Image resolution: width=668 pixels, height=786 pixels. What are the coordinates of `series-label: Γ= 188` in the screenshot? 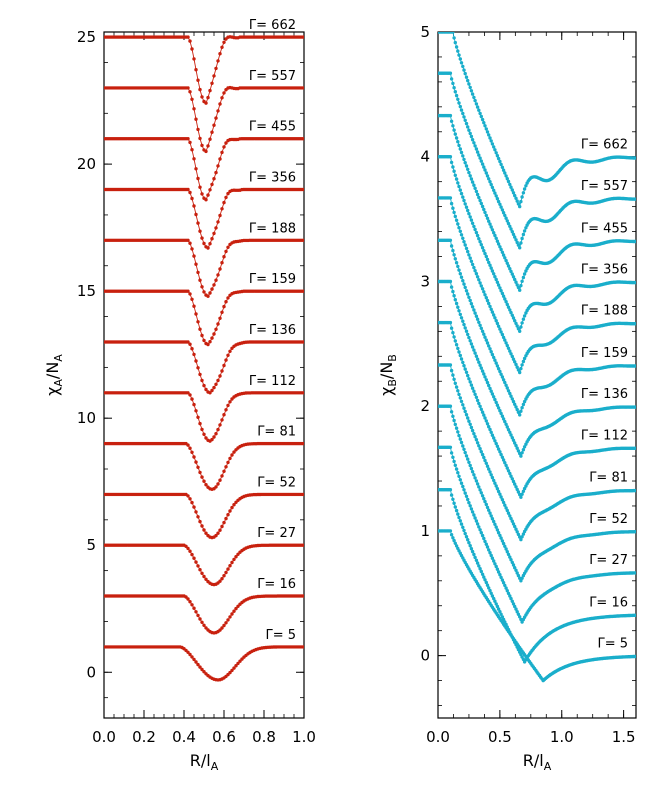 It's located at (604, 311).